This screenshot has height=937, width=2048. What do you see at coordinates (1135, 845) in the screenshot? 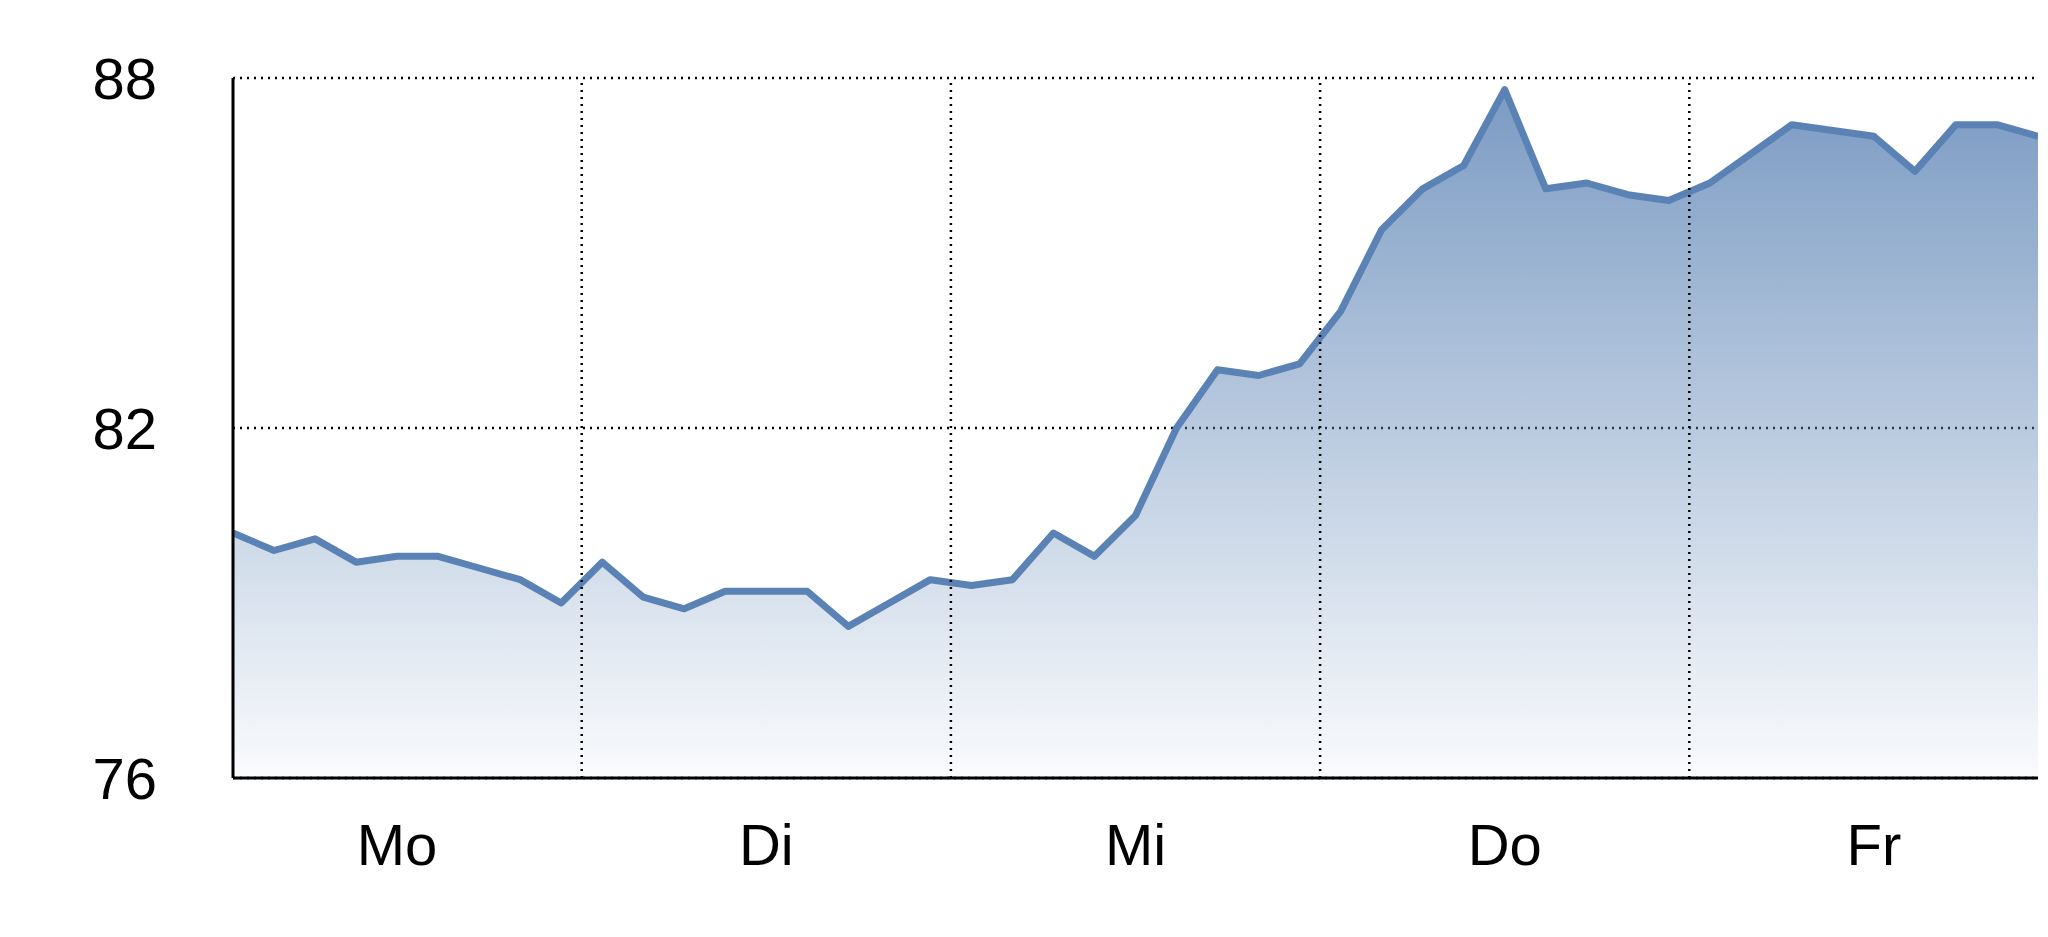
I see `x-tick-label: Mi` at bounding box center [1135, 845].